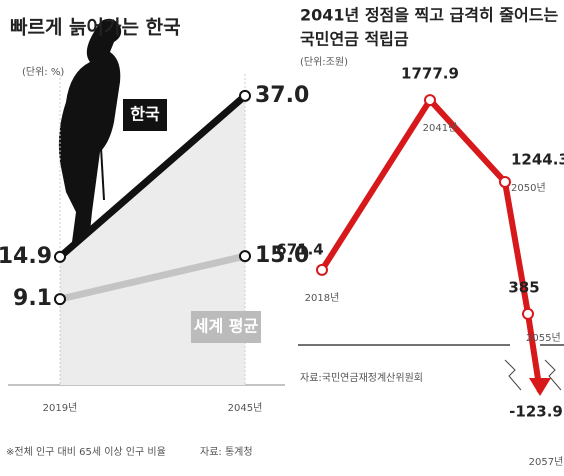 Image resolution: width=564 pixels, height=476 pixels. I want to click on x-tick-label: 2019년, so click(60, 408).